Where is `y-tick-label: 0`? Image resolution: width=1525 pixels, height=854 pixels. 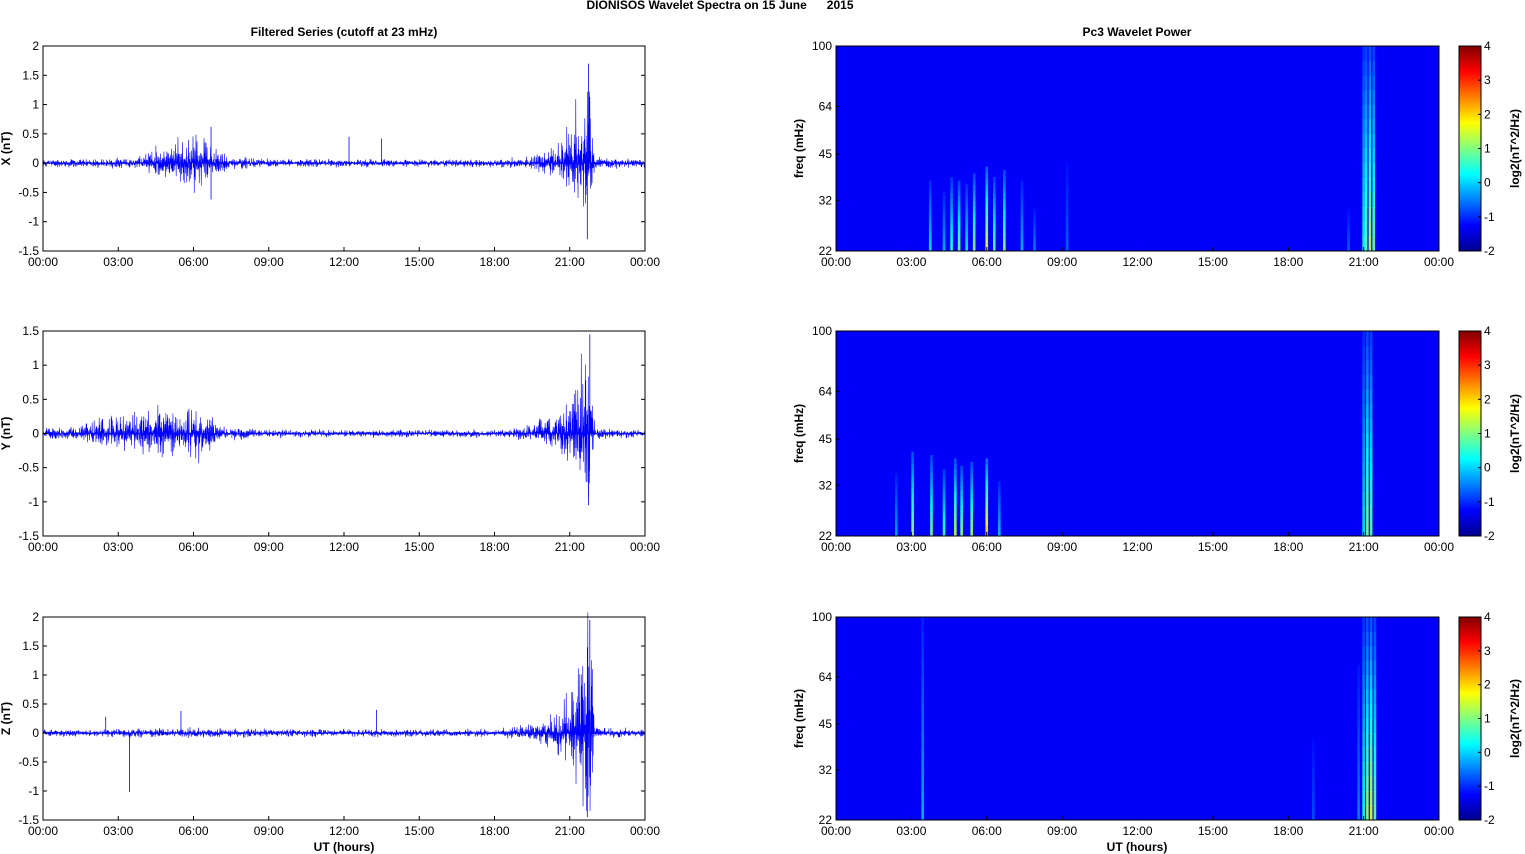 y-tick-label: 0 is located at coordinates (35, 163).